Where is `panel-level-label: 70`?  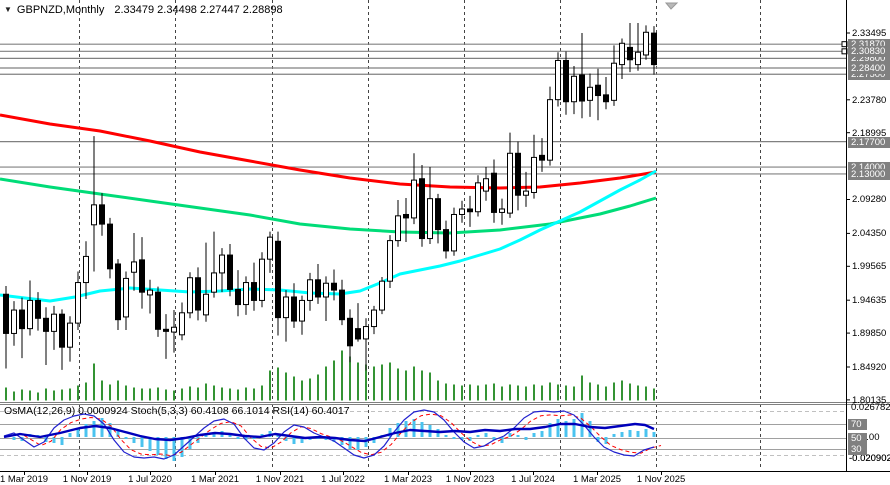
panel-level-label: 70 is located at coordinates (857, 424).